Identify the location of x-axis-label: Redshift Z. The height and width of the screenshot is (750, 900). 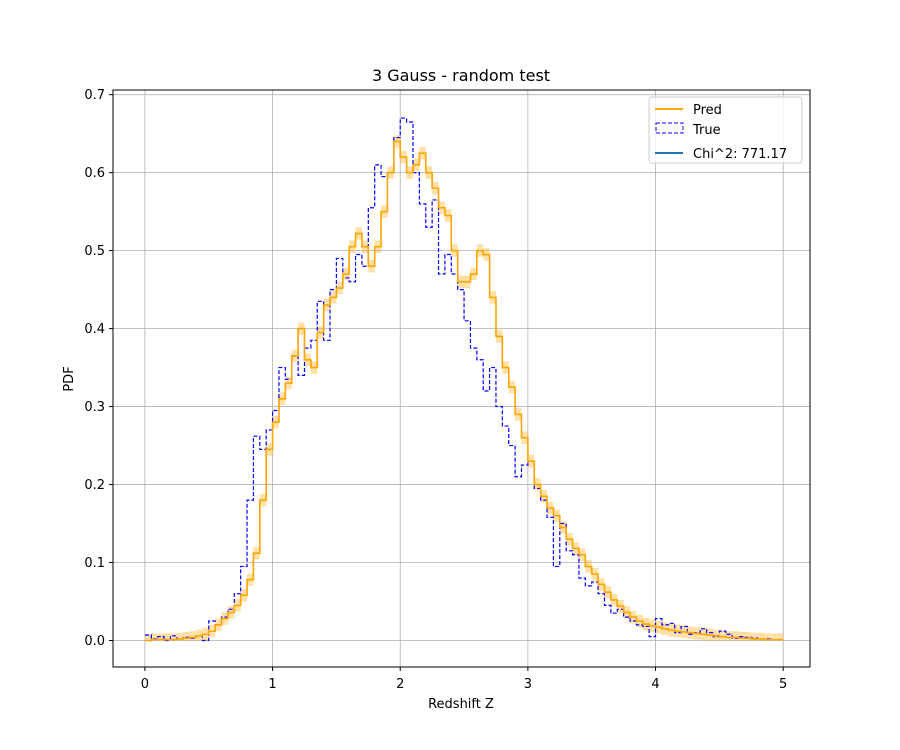
(461, 704).